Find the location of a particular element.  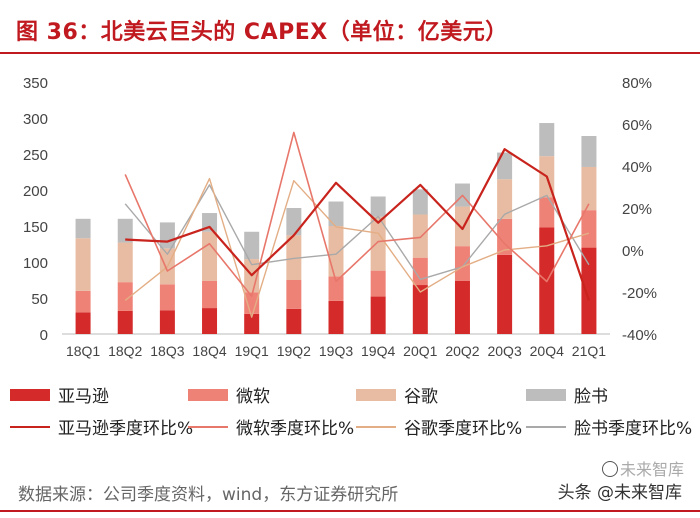

legend-item: 亚马逊季度环比% is located at coordinates (101, 426).